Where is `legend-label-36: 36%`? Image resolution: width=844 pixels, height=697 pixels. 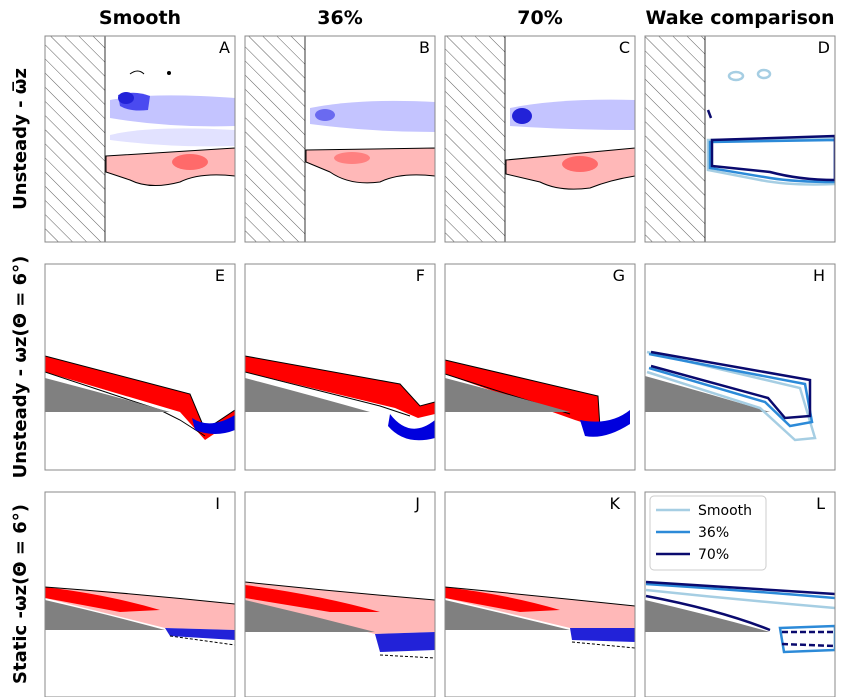
legend-label-36: 36% is located at coordinates (713, 533).